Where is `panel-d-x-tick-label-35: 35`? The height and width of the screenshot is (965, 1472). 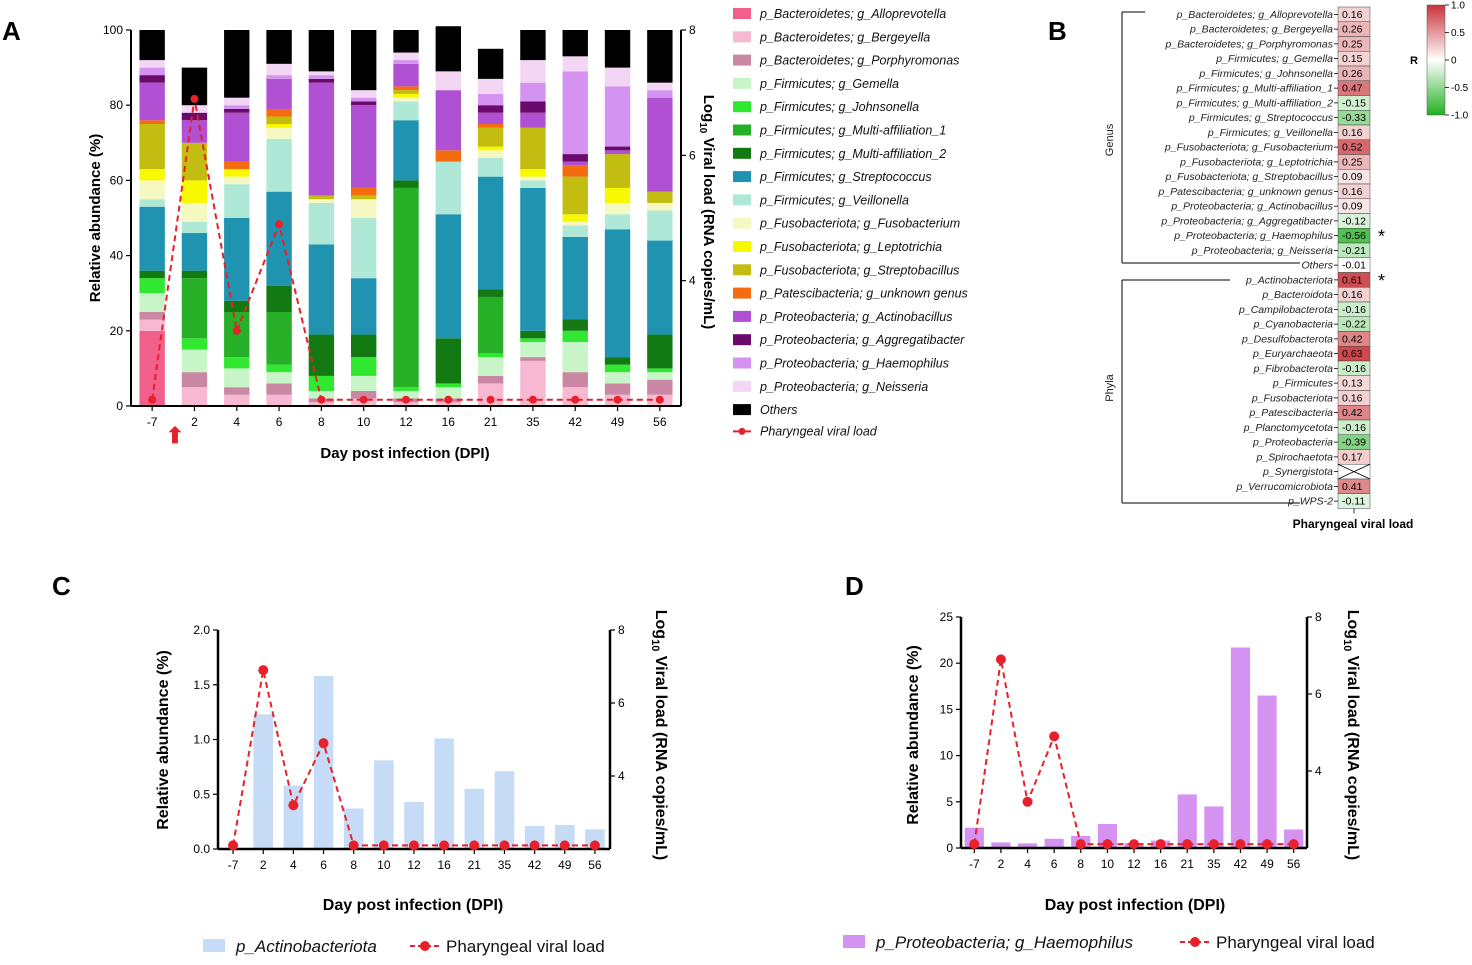
panel-d-x-tick-label-35: 35 is located at coordinates (1214, 864).